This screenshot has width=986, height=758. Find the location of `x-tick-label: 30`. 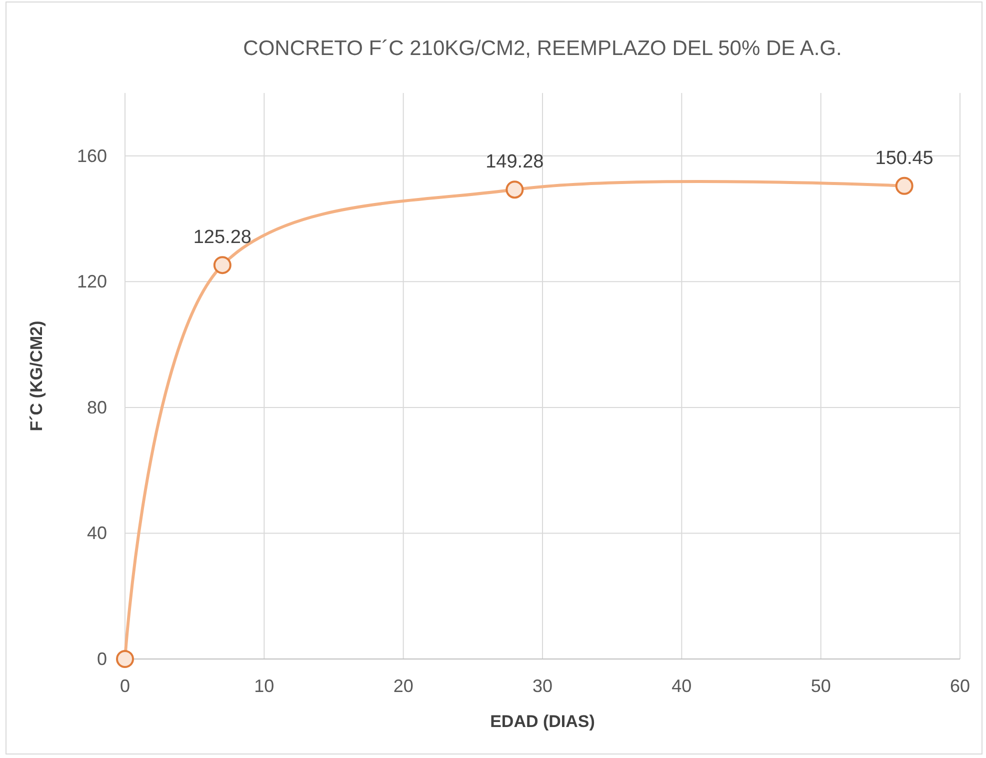

x-tick-label: 30 is located at coordinates (542, 686).